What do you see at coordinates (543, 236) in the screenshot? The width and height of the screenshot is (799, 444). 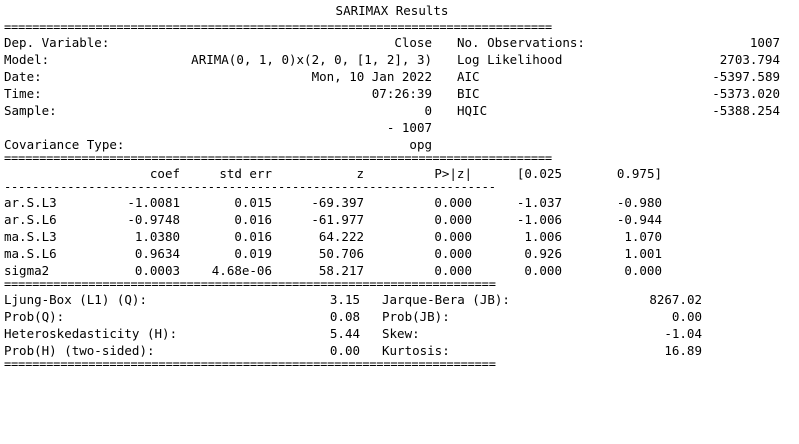 I see `ci-lower: 1.006` at bounding box center [543, 236].